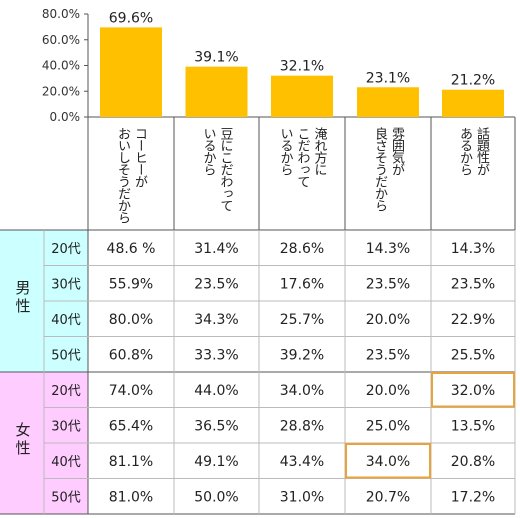 Image resolution: width=520 pixels, height=518 pixels. Describe the element at coordinates (397, 151) in the screenshot. I see `category-label: 雰囲気が` at that location.